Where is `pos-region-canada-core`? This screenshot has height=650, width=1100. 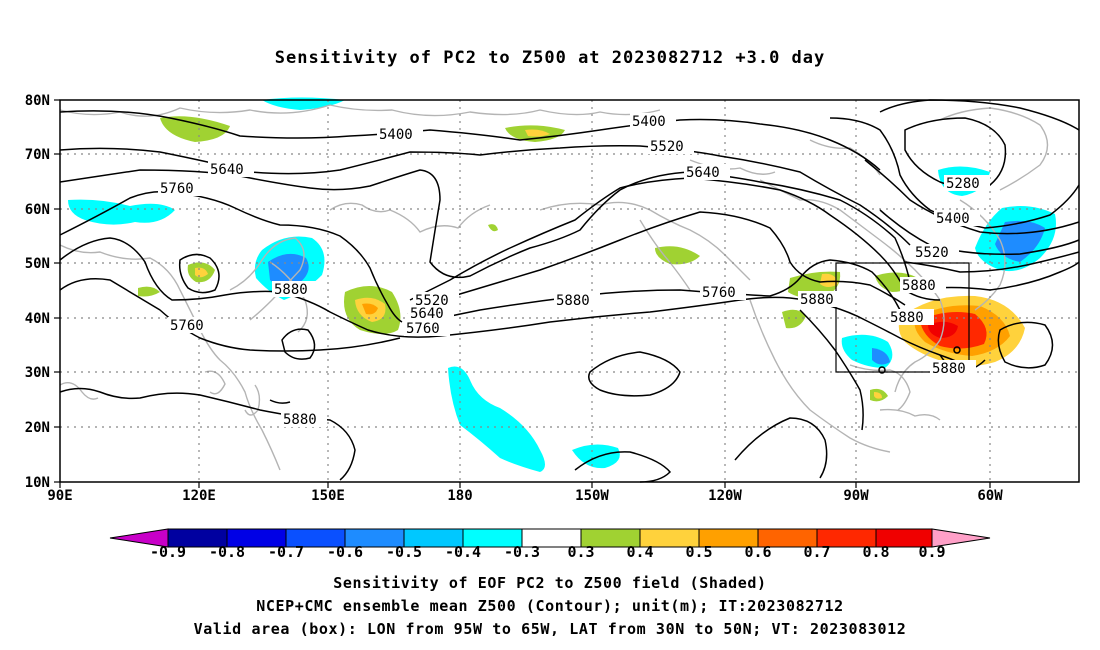 pos-region-canada-core is located at coordinates (829, 280).